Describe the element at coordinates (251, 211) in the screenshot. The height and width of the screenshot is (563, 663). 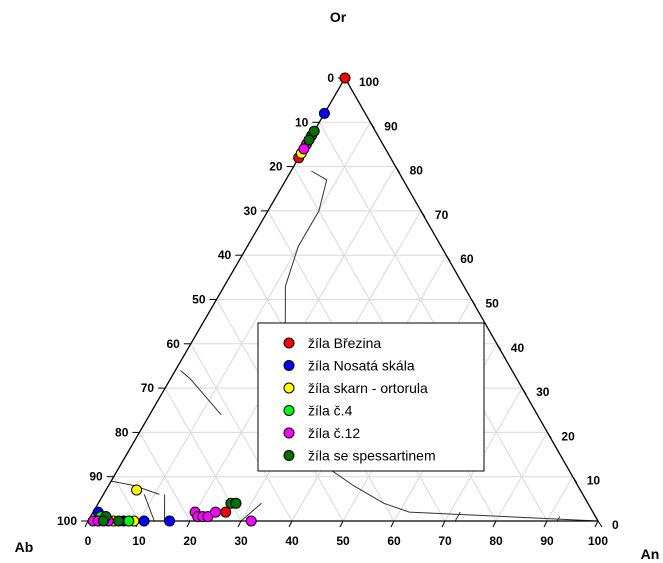
I see `tick-label-left: 30` at that location.